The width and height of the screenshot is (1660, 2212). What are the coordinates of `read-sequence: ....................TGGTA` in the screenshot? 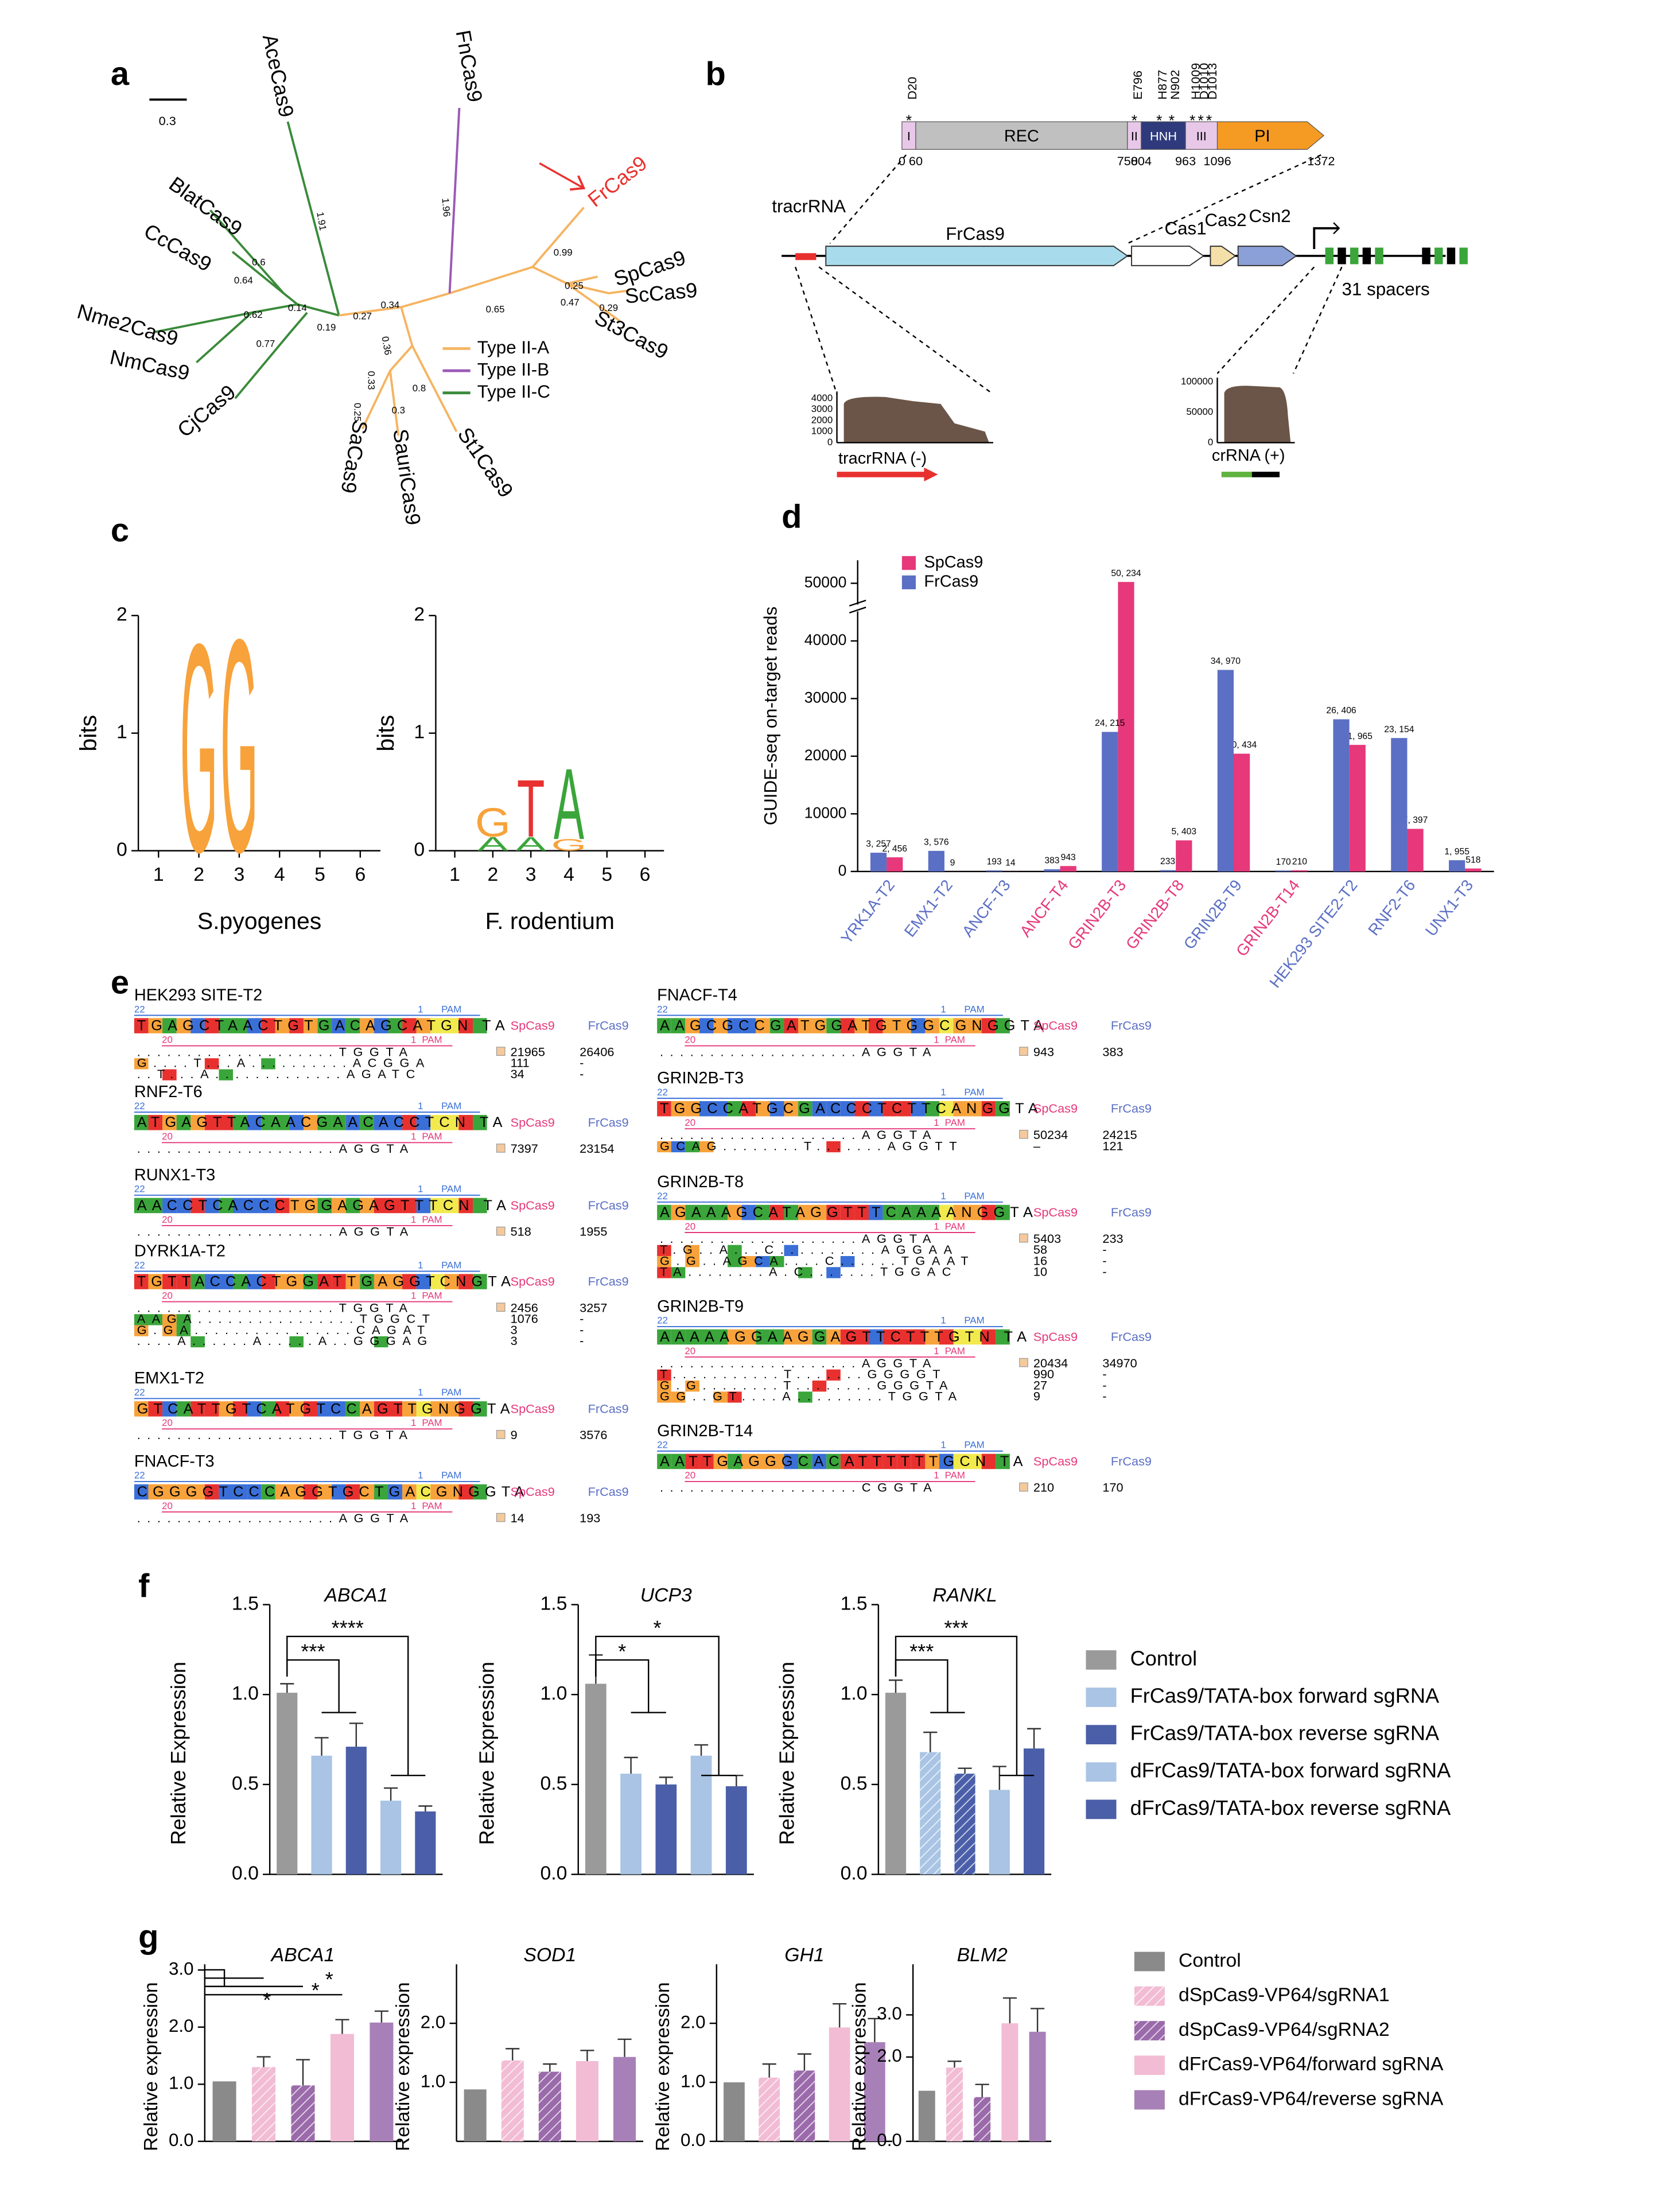 It's located at (276, 1435).